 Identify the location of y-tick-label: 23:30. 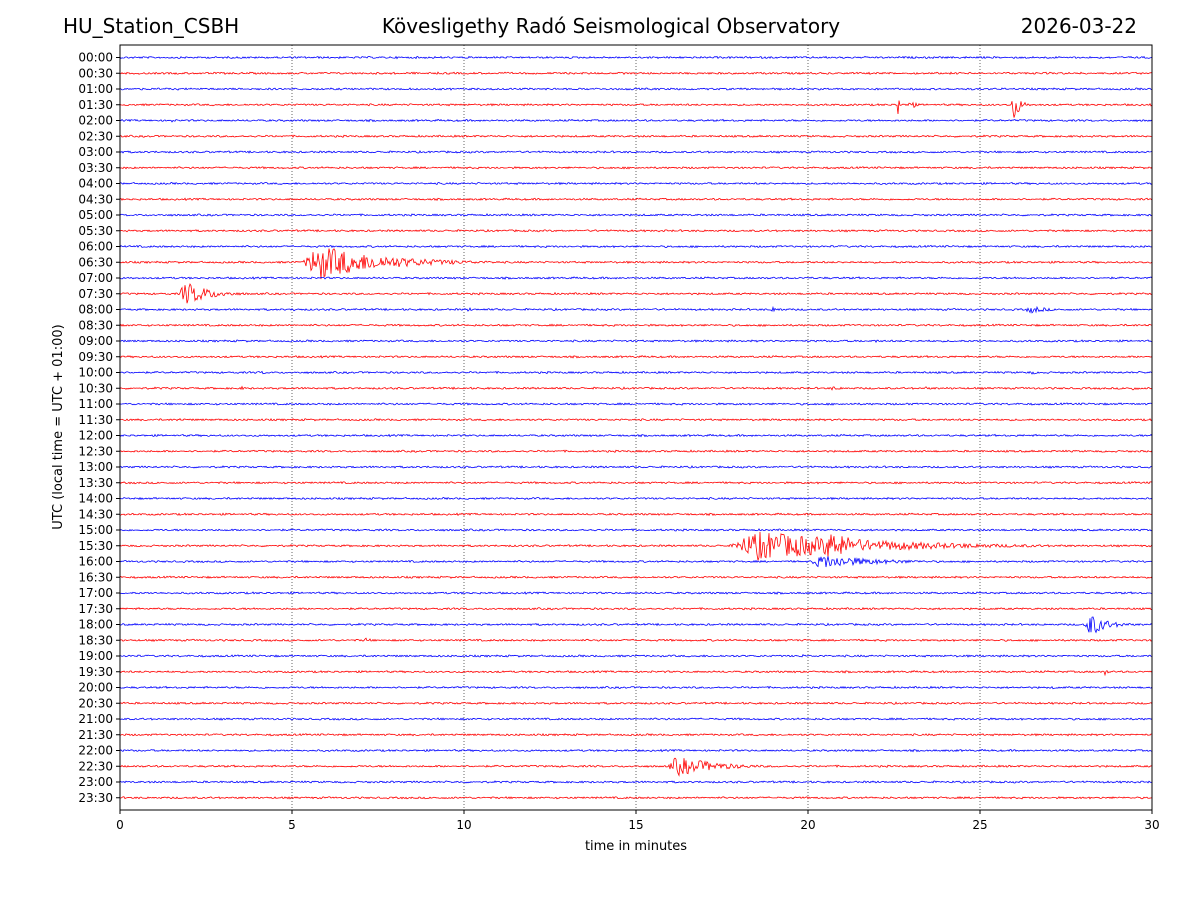
(95, 798).